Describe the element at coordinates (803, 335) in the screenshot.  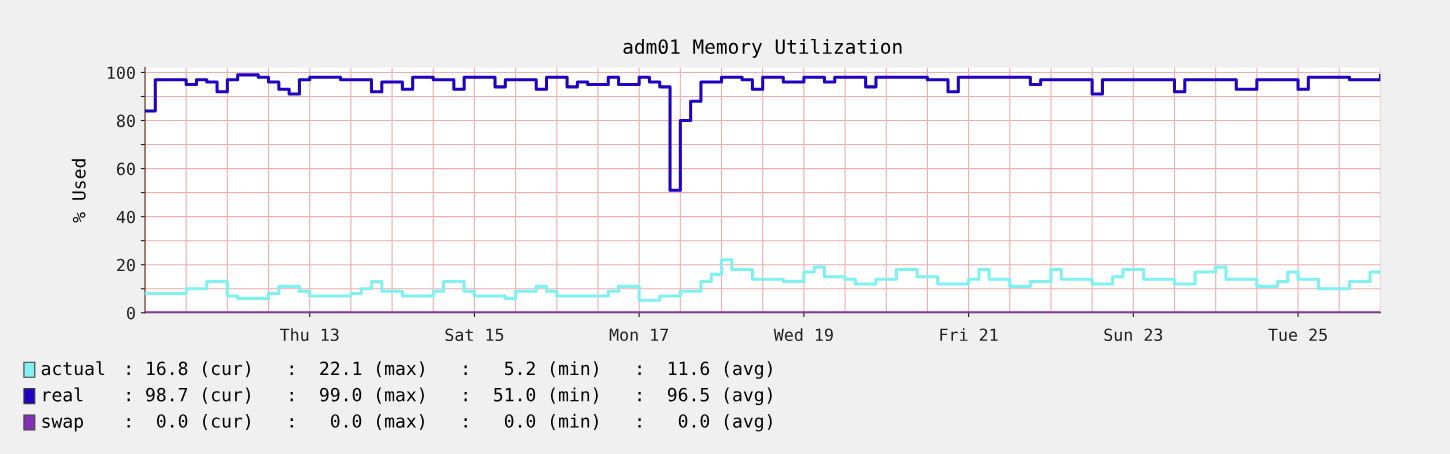
I see `x-tick-label: Wed 19` at that location.